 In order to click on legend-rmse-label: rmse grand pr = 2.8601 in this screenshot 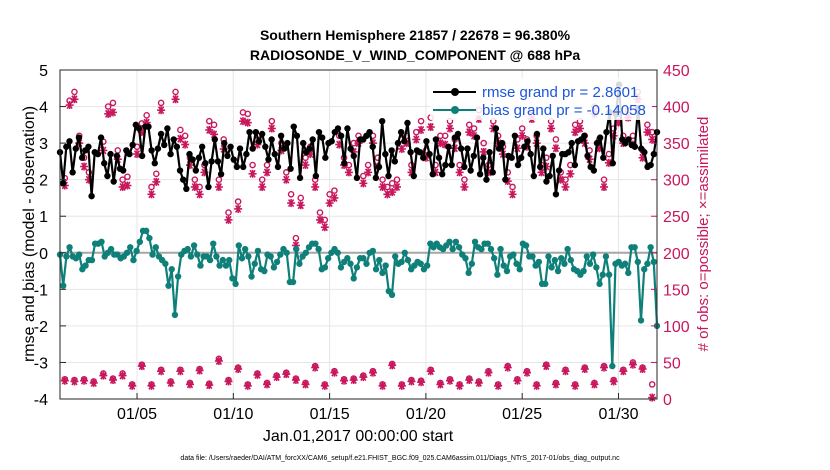, I will do `click(560, 92)`.